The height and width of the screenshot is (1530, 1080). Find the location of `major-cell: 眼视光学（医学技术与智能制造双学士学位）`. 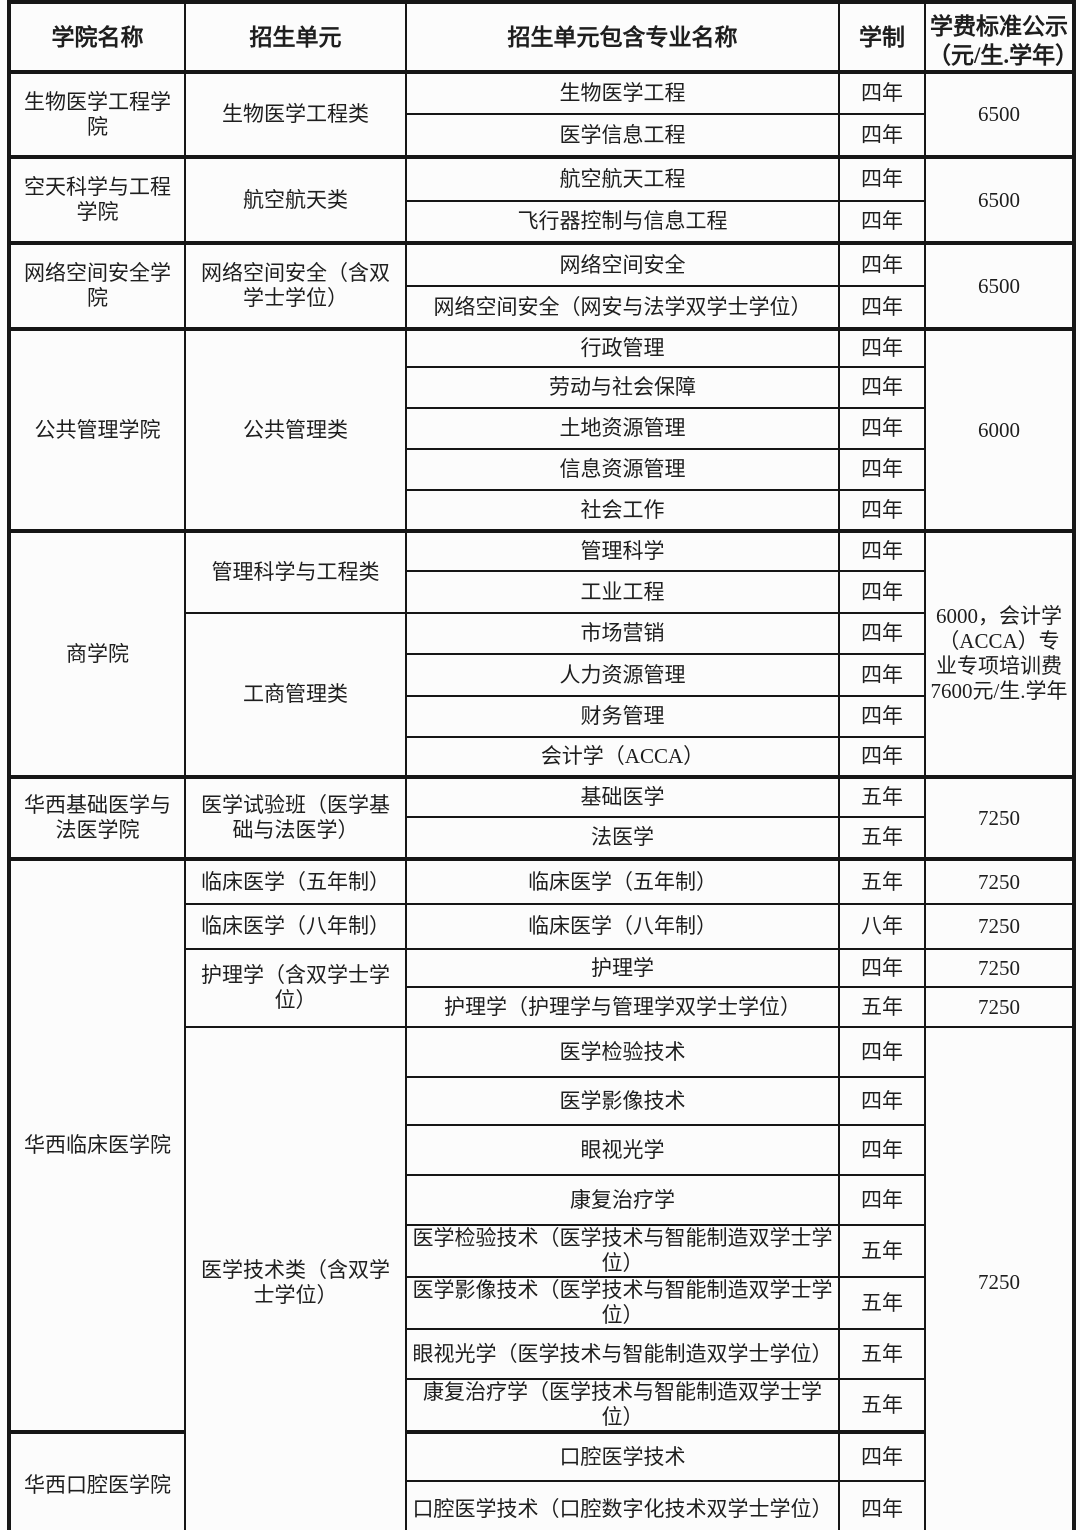

major-cell: 眼视光学（医学技术与智能制造双学士学位） is located at coordinates (622, 1354).